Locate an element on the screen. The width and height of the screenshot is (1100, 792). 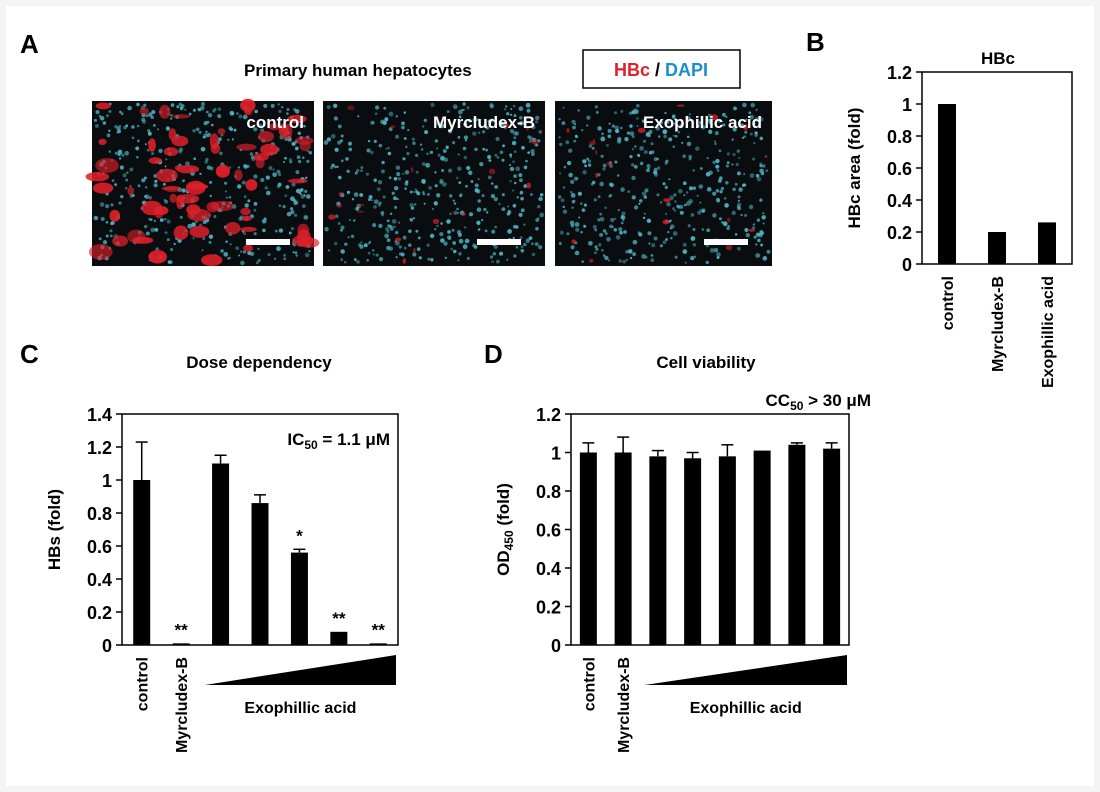
legend-text: HBc / DAPI is located at coordinates (661, 70).